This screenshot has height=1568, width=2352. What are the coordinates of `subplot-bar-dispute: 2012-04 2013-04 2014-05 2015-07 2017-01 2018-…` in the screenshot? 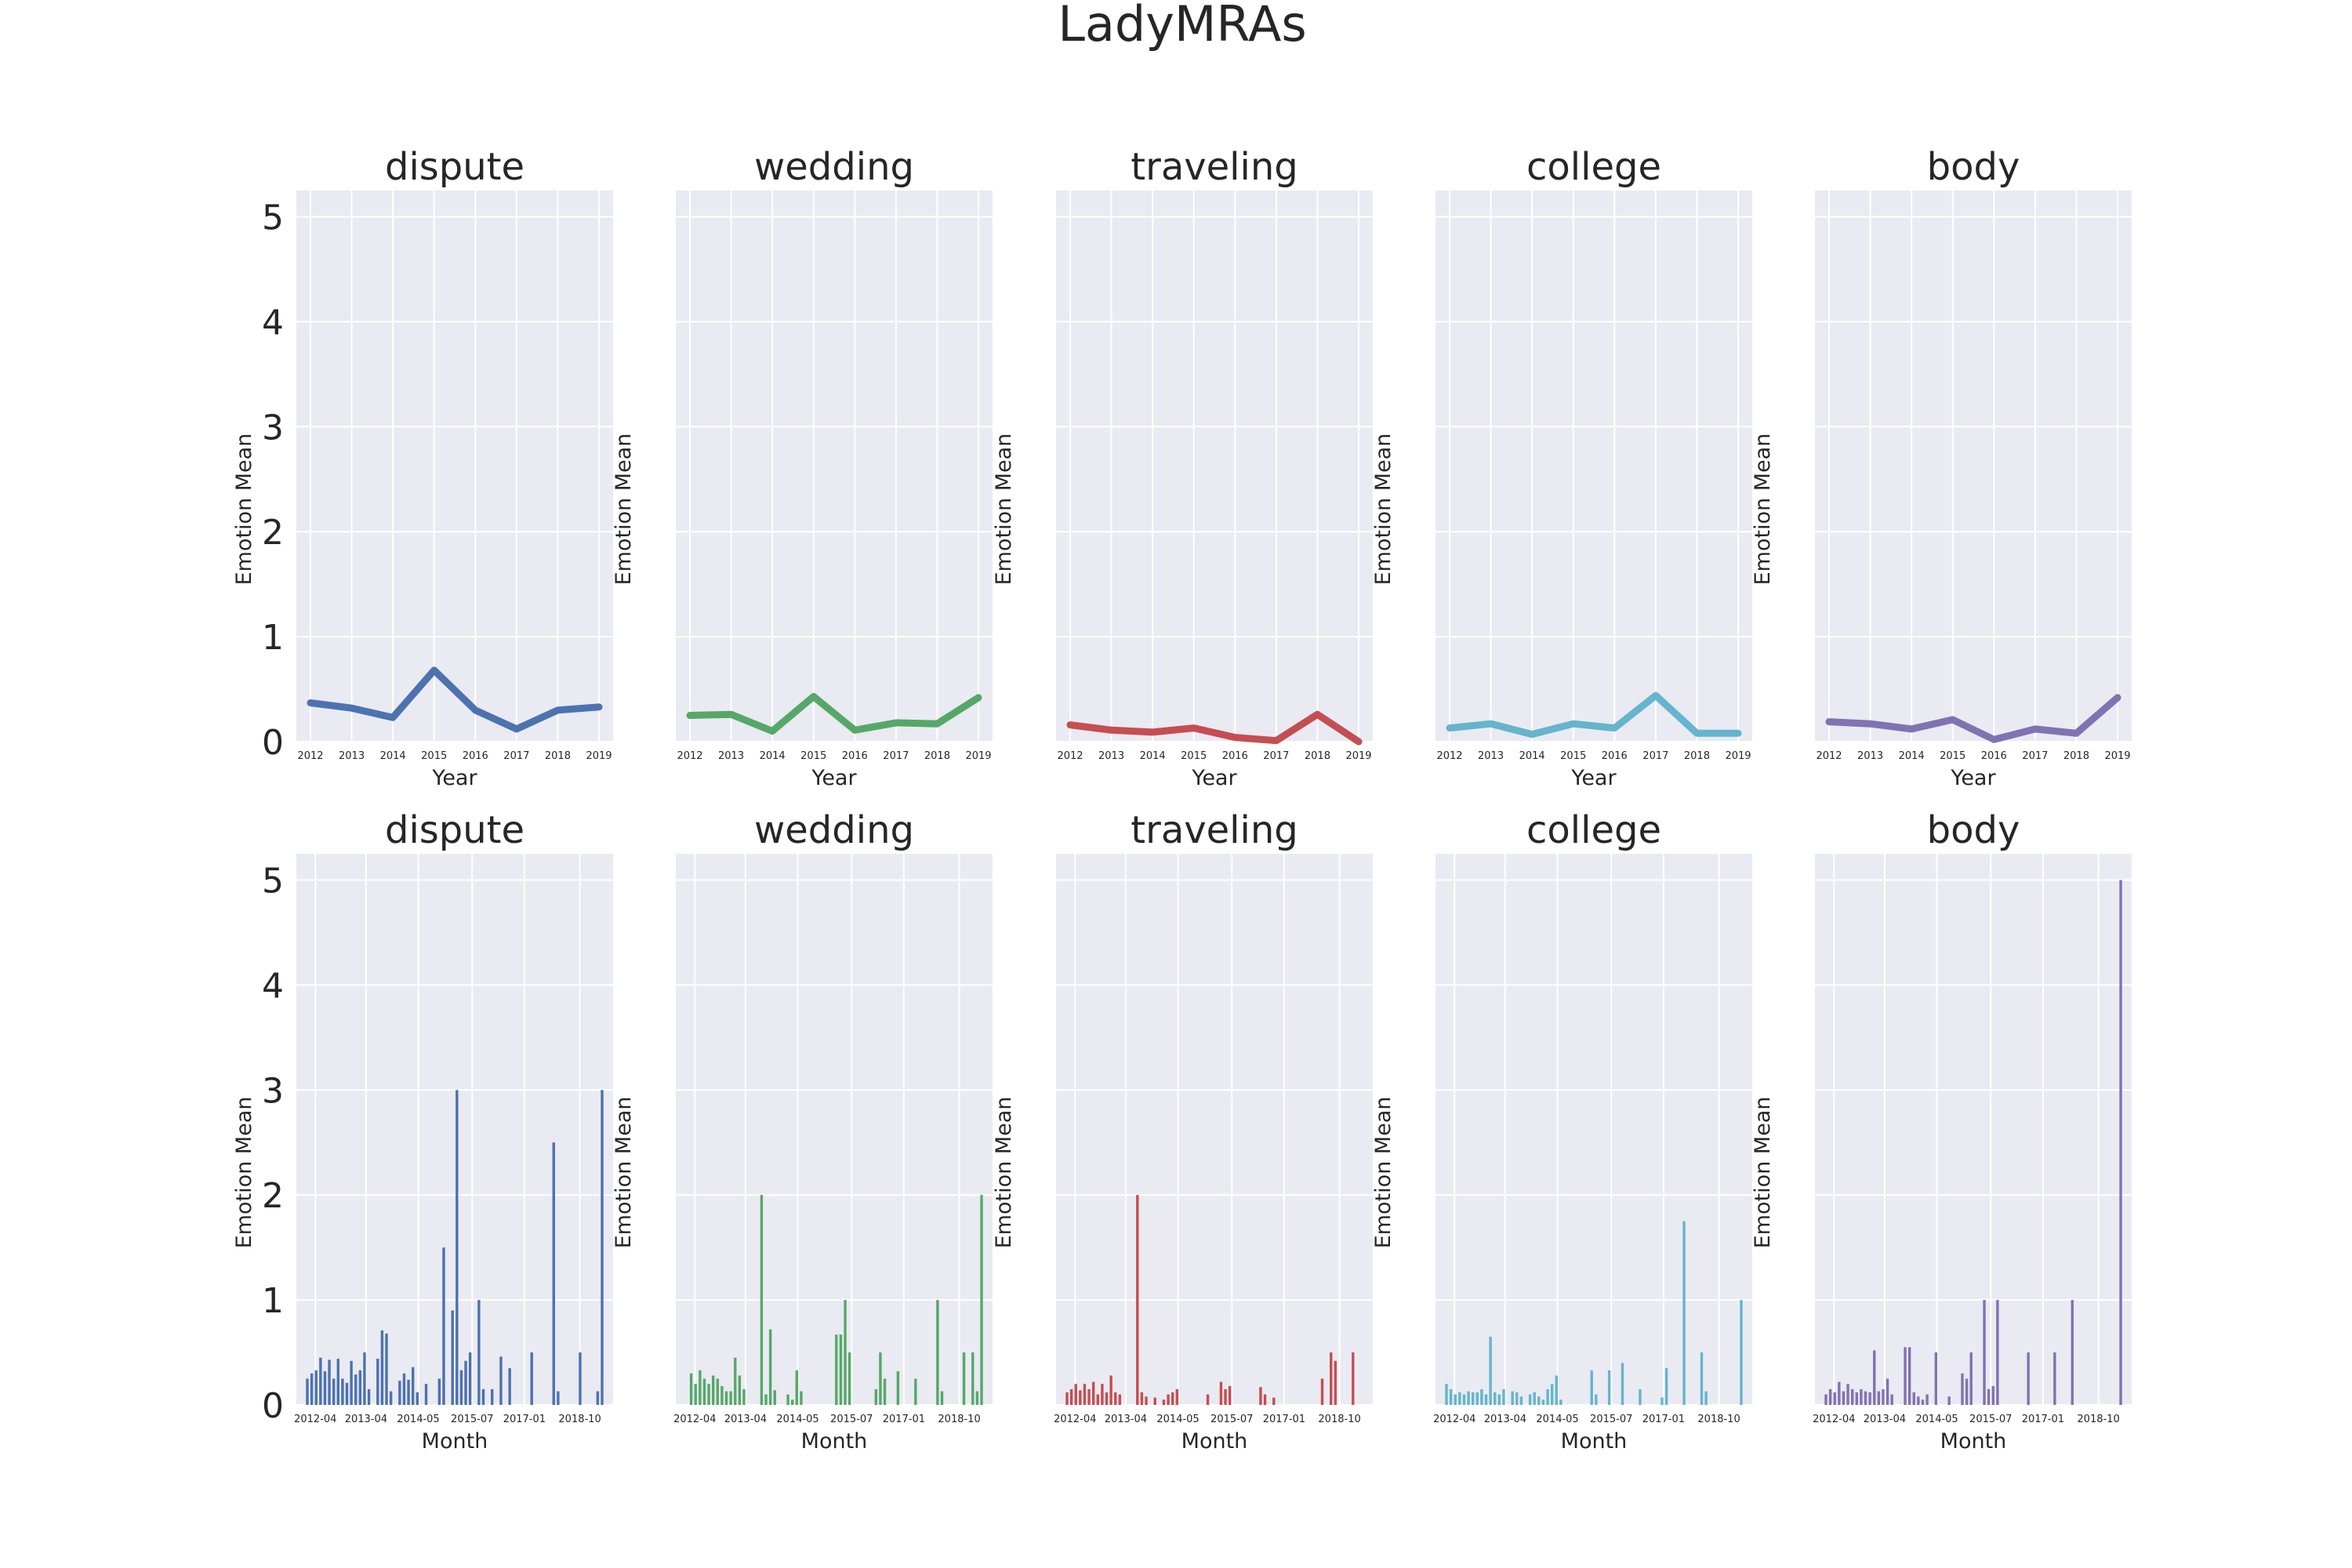 It's located at (422, 1131).